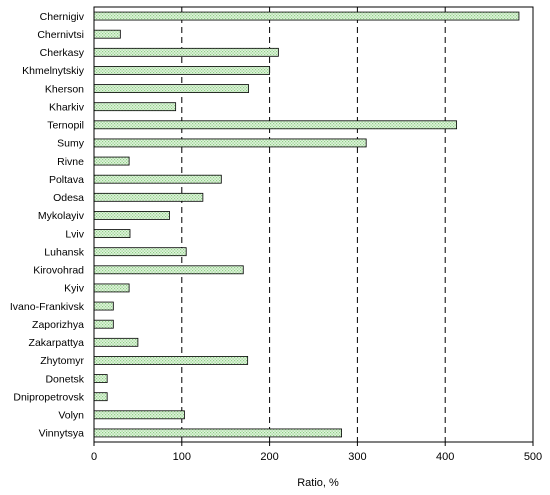 This screenshot has height=495, width=550. Describe the element at coordinates (64, 379) in the screenshot. I see `category-label: Donetsk` at that location.